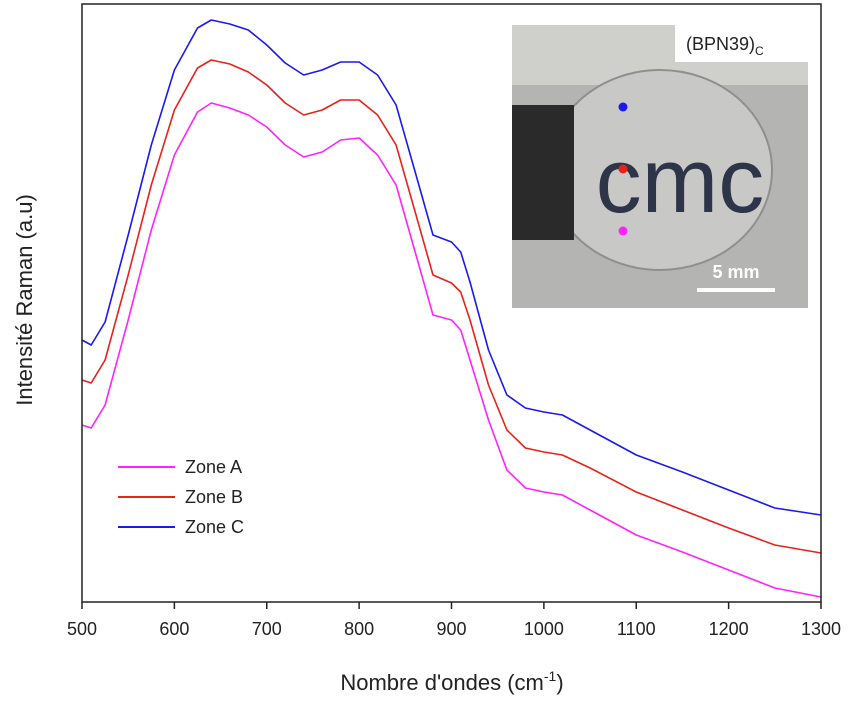  What do you see at coordinates (214, 497) in the screenshot?
I see `legend-label: Zone B` at bounding box center [214, 497].